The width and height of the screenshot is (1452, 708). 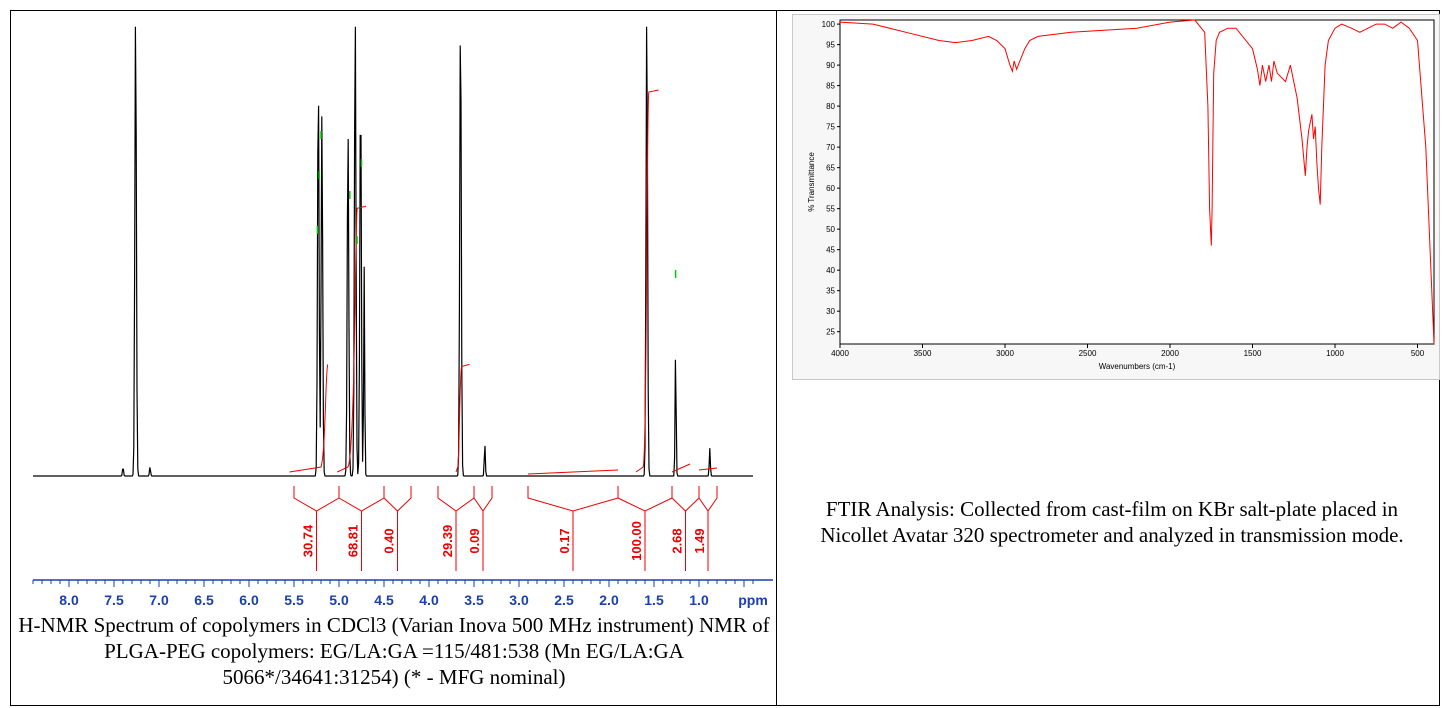 What do you see at coordinates (830, 86) in the screenshot?
I see `ftir-y-tick-label: 85` at bounding box center [830, 86].